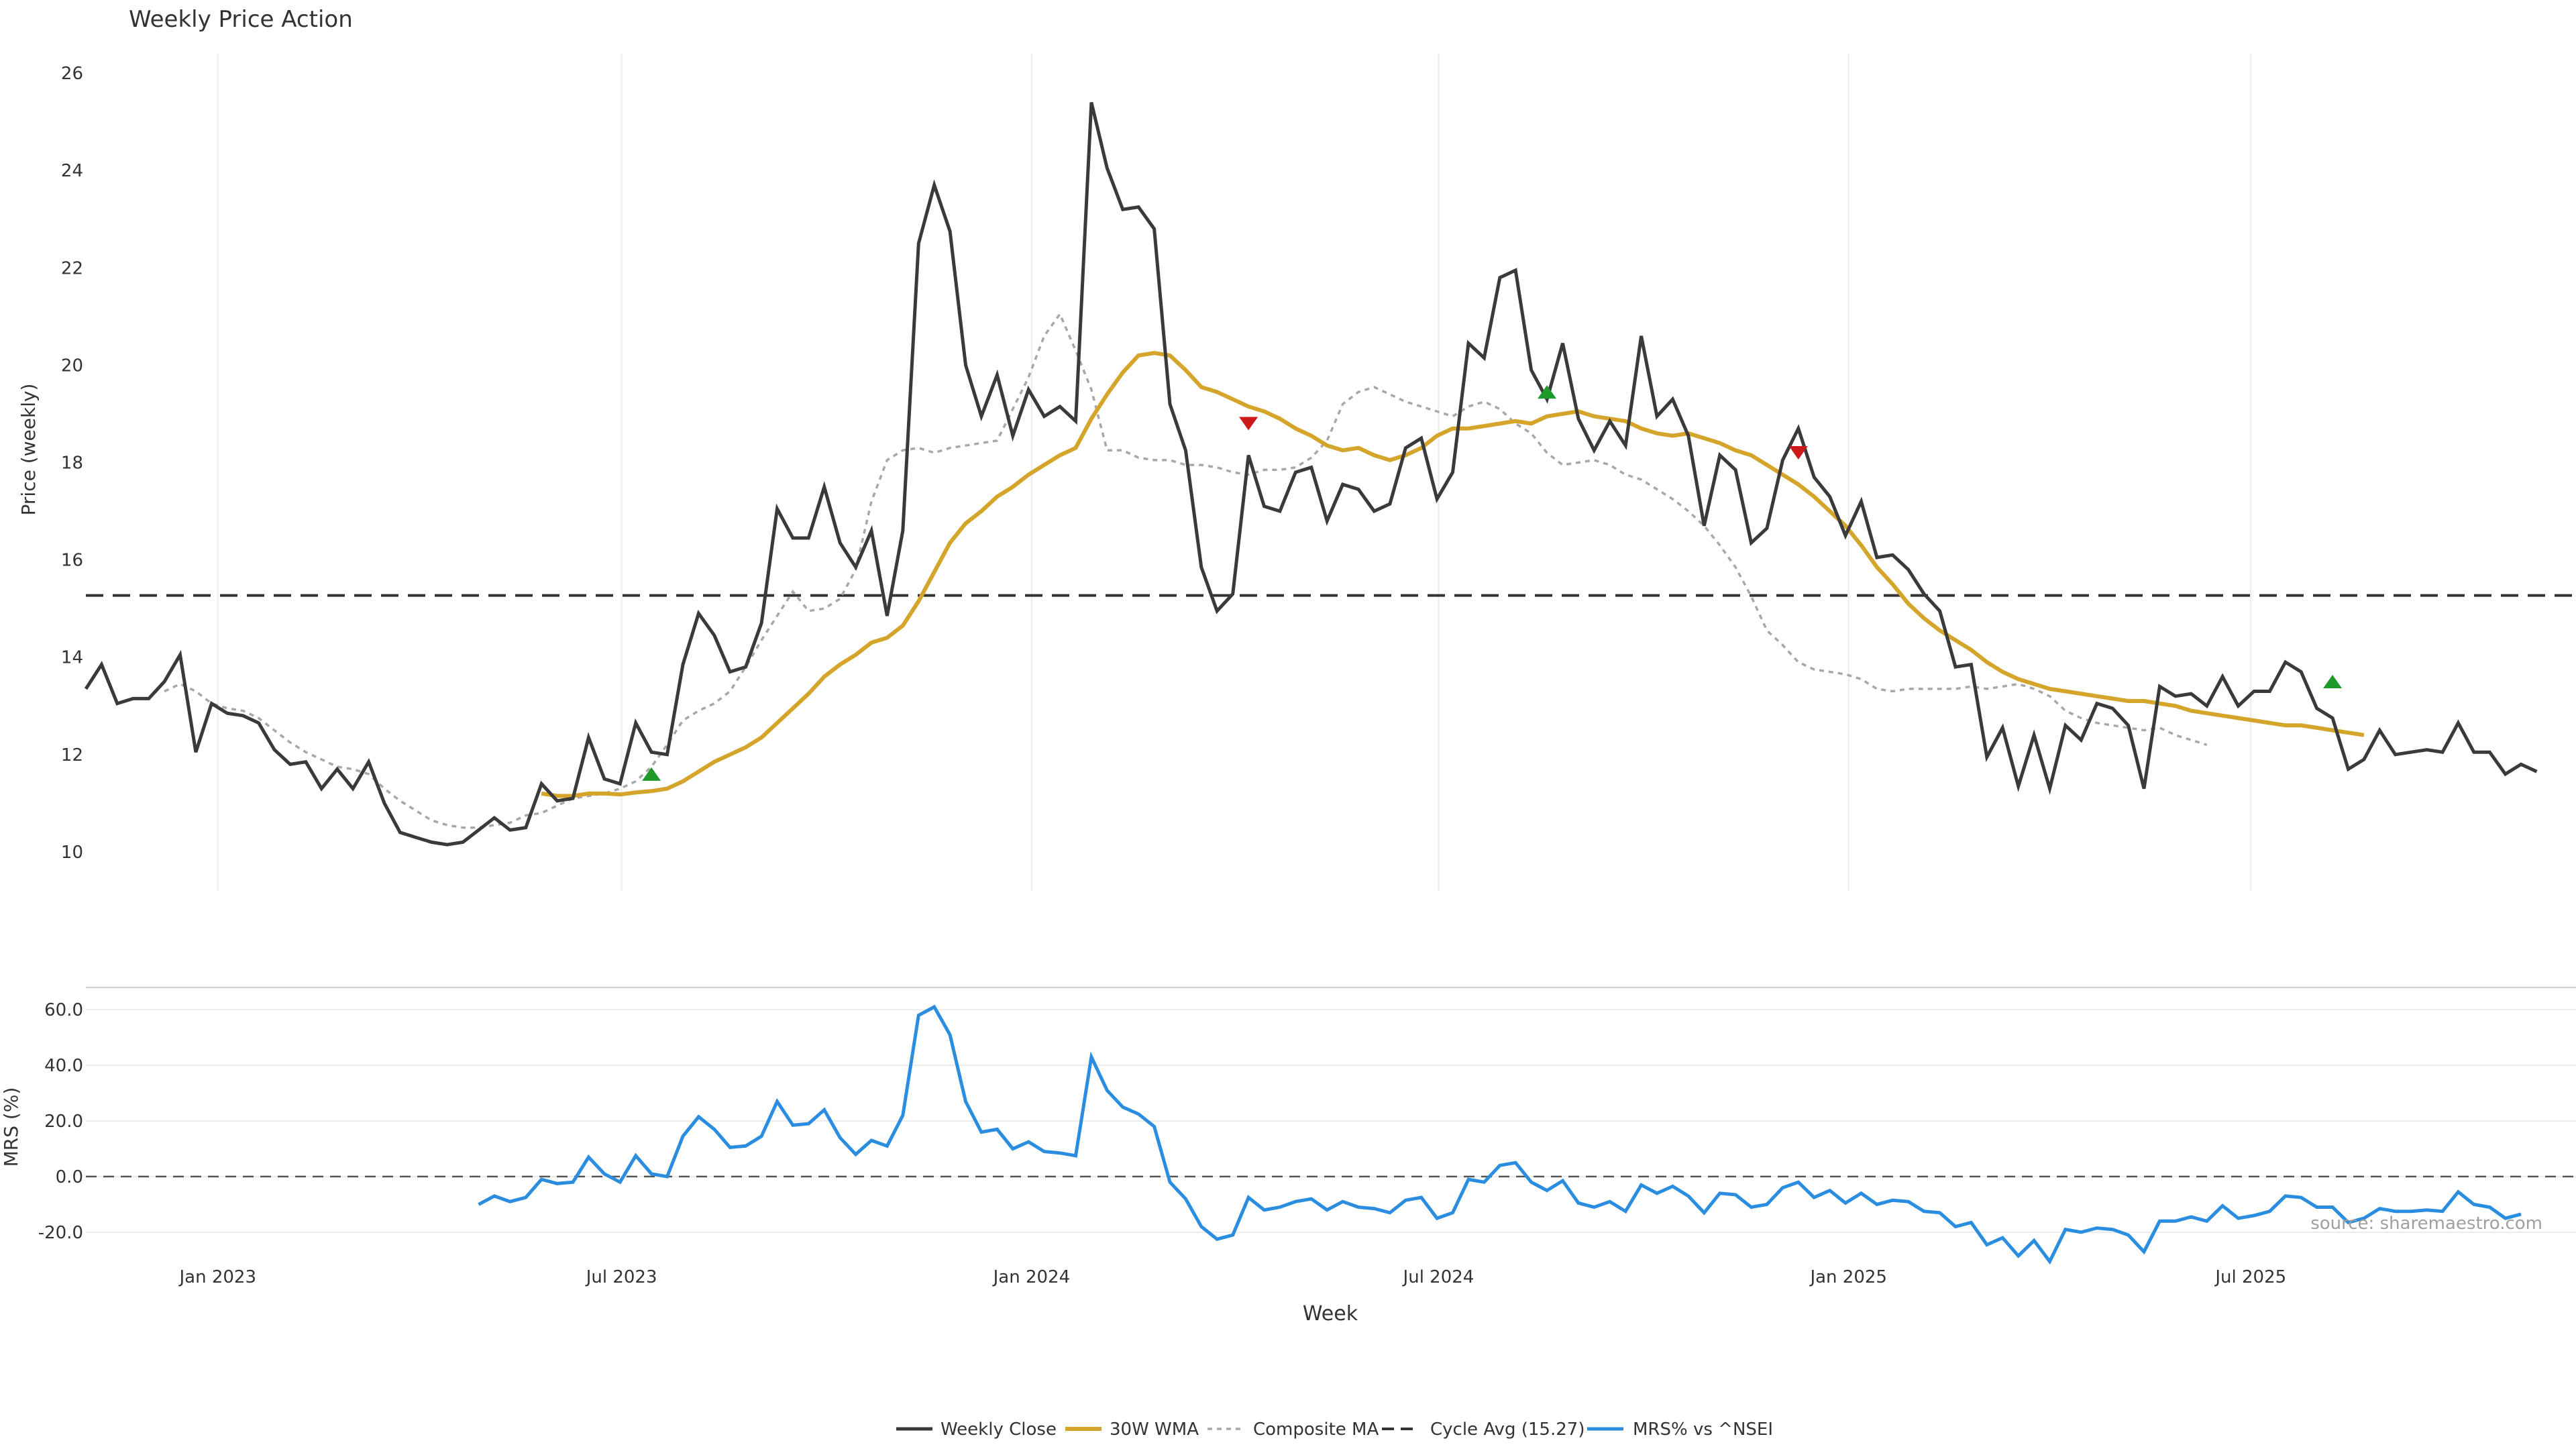  I want to click on price-y-tick: 18, so click(72, 463).